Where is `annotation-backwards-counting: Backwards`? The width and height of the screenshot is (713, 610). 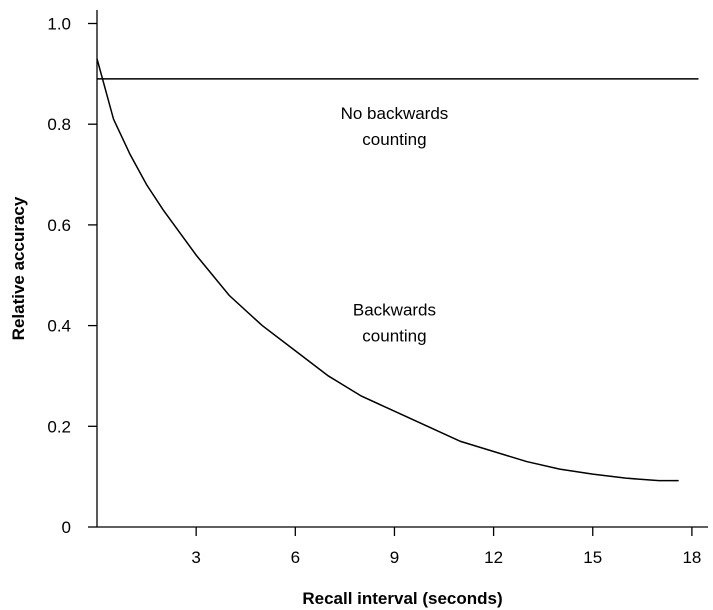
annotation-backwards-counting: Backwards is located at coordinates (394, 310).